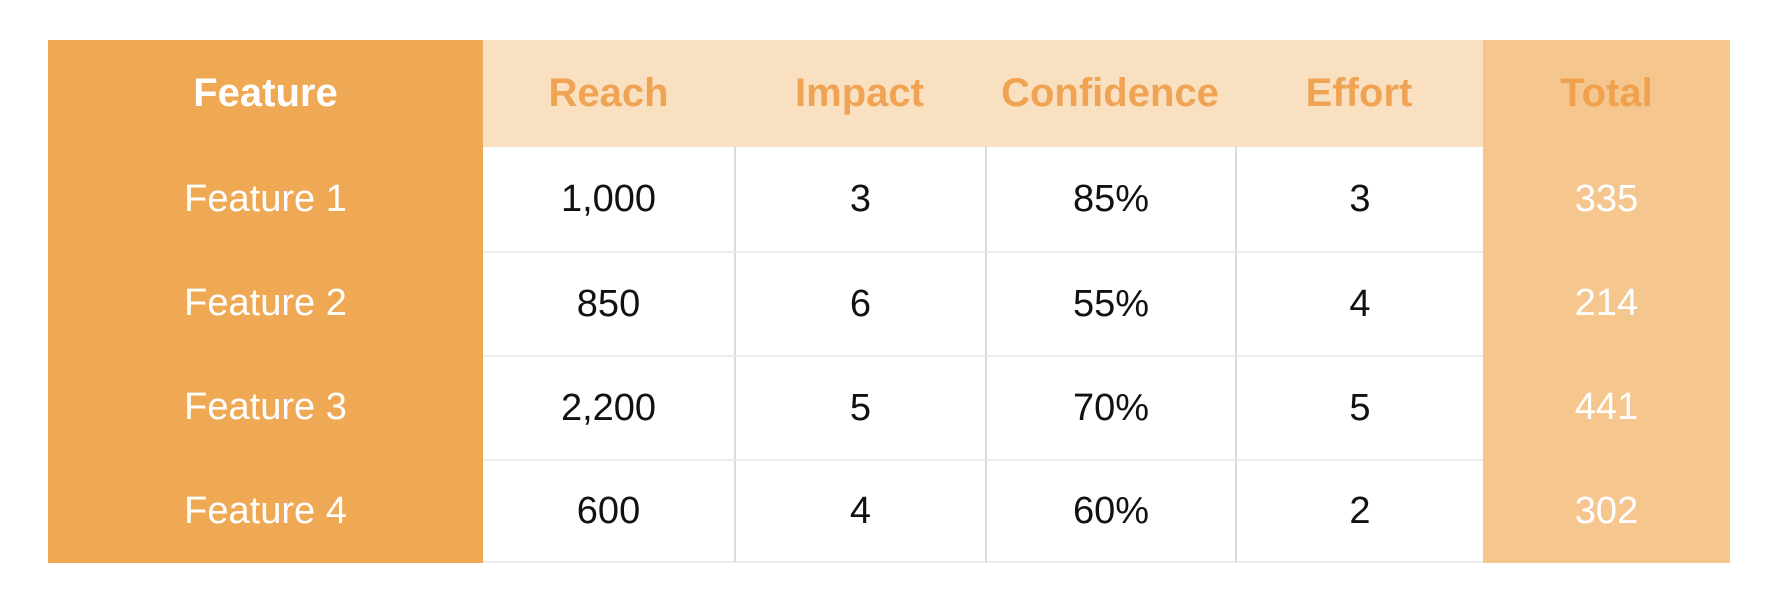 This screenshot has height=604, width=1782. Describe the element at coordinates (608, 407) in the screenshot. I see `cell-row3-reach: 2,200` at that location.